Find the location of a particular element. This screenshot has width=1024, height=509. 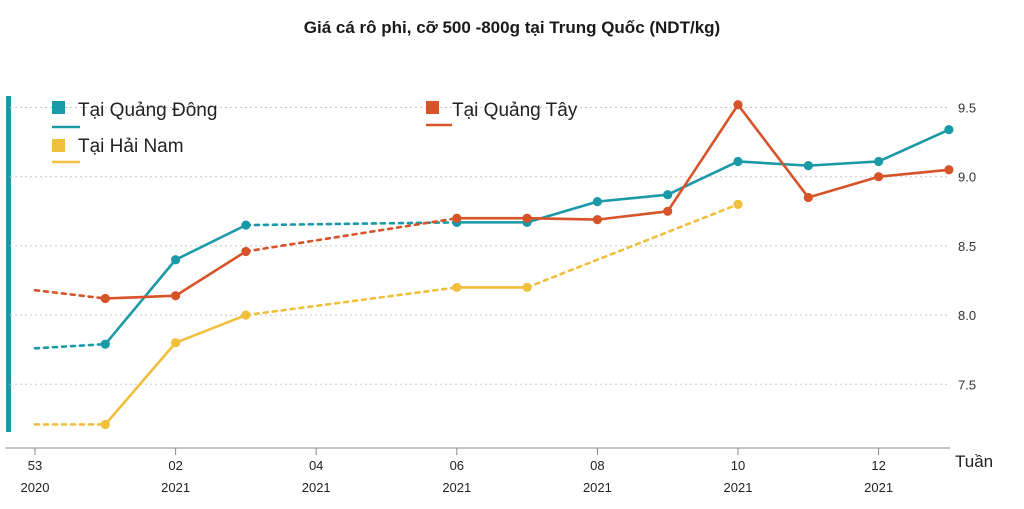

x-tick-week: 08 is located at coordinates (597, 465).